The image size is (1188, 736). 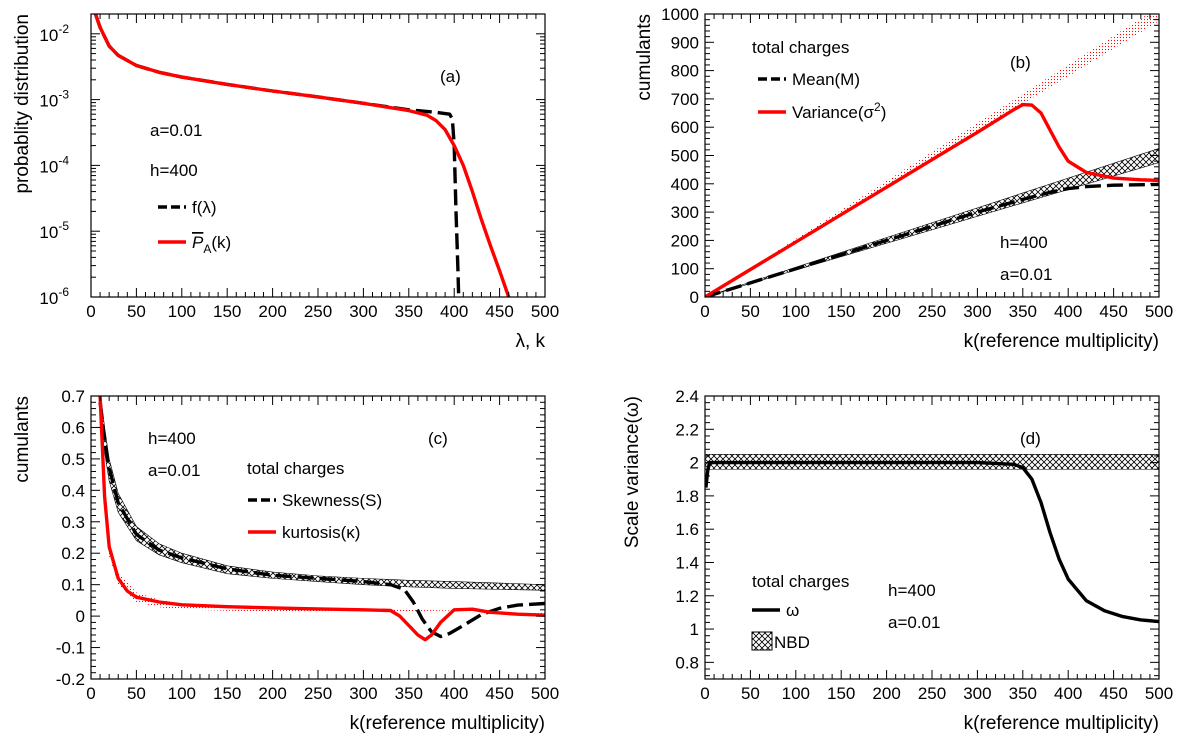 What do you see at coordinates (73, 427) in the screenshot?
I see `y-tick-label: 0.6` at bounding box center [73, 427].